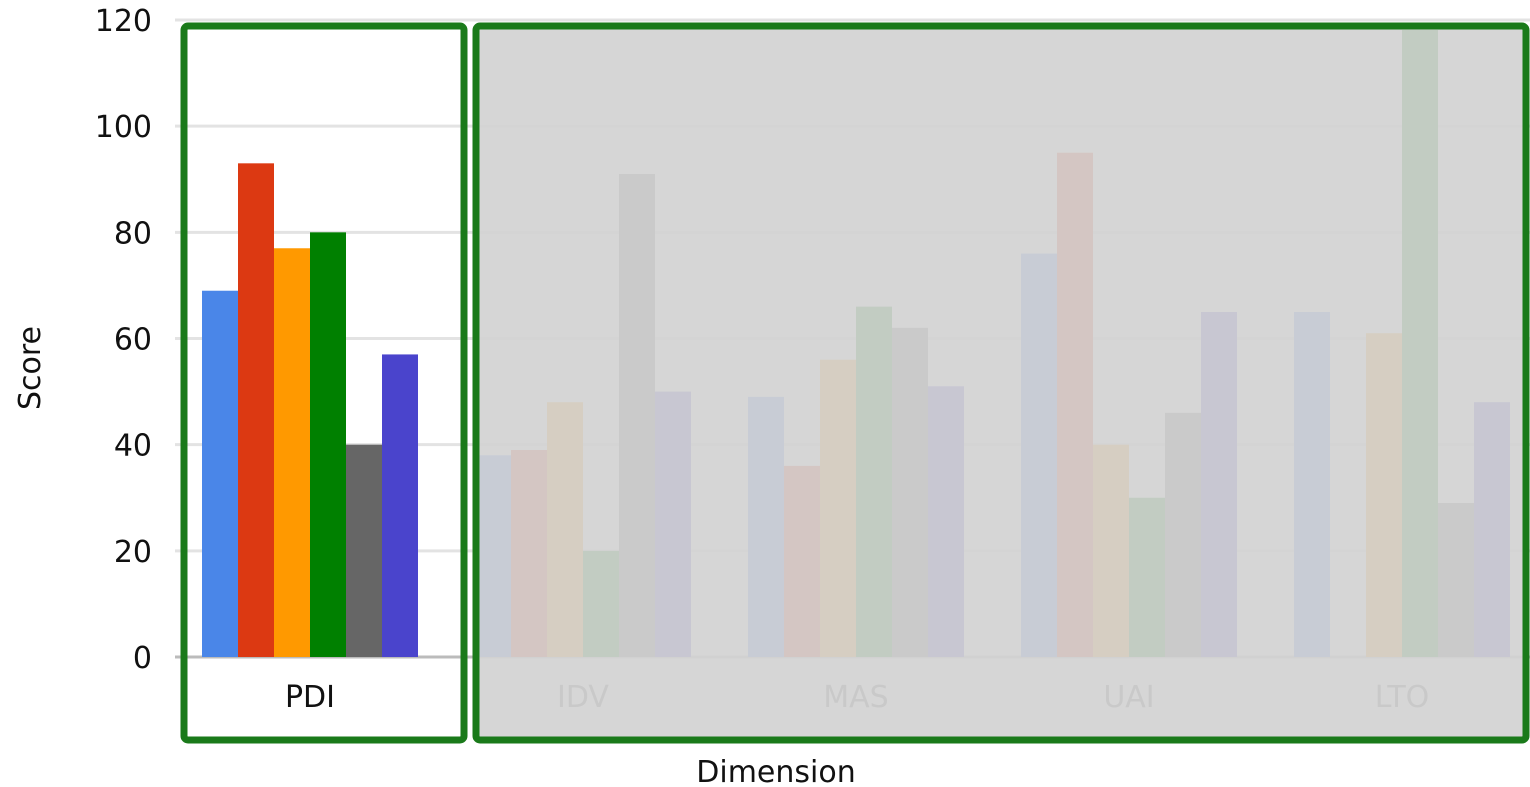 Image resolution: width=1530 pixels, height=787 pixels. What do you see at coordinates (583, 697) in the screenshot?
I see `x-tick-label: IDV` at bounding box center [583, 697].